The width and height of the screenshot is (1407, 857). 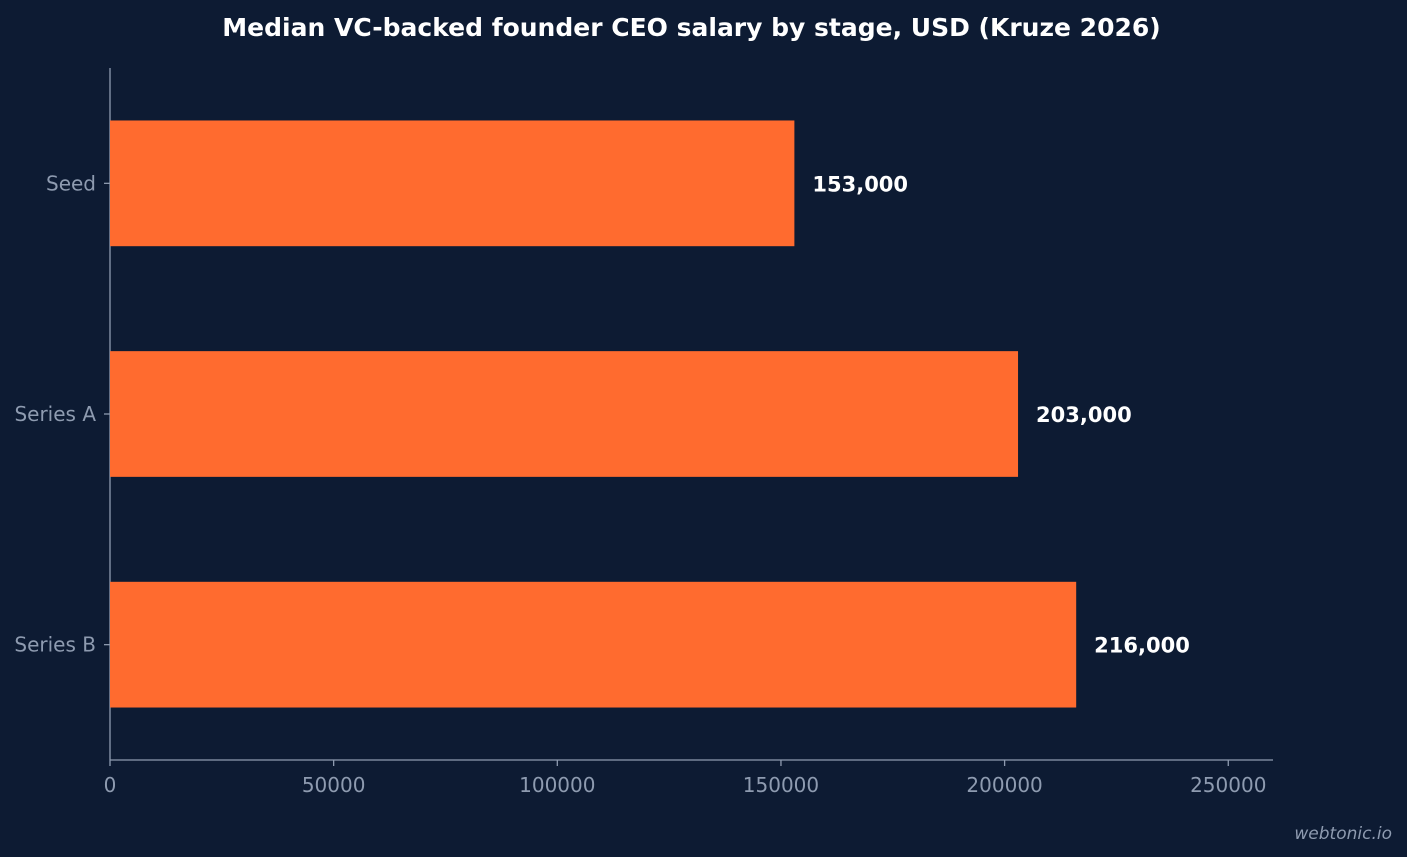 What do you see at coordinates (781, 785) in the screenshot?
I see `x-tick-label: 150000` at bounding box center [781, 785].